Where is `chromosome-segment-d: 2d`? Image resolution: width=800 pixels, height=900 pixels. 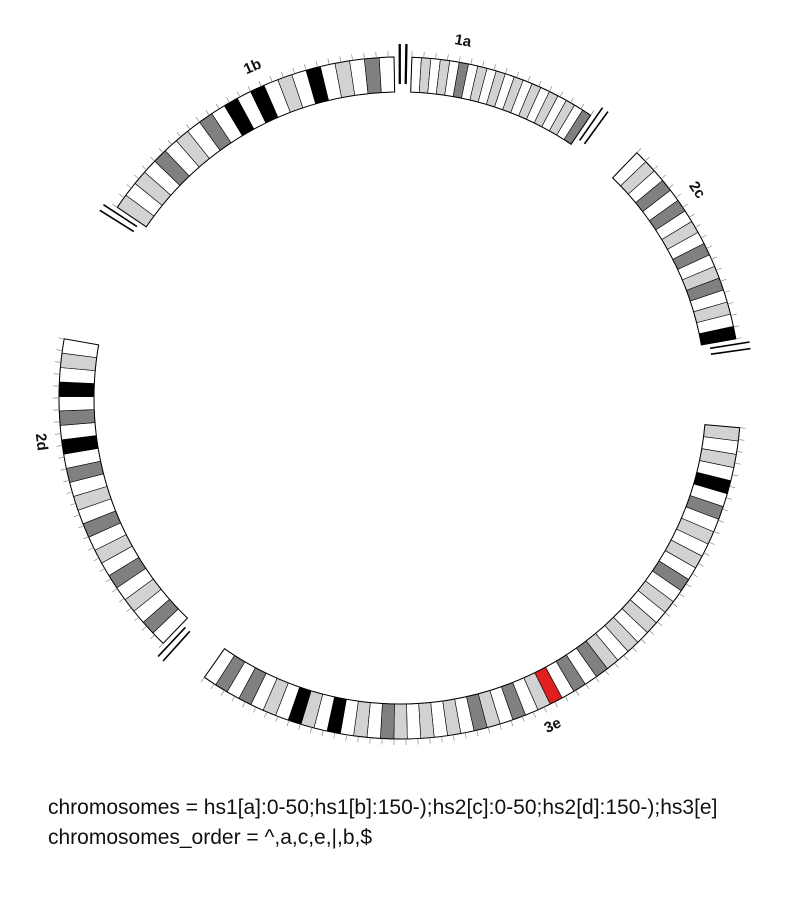 chromosome-segment-d: 2d is located at coordinates (111, 499).